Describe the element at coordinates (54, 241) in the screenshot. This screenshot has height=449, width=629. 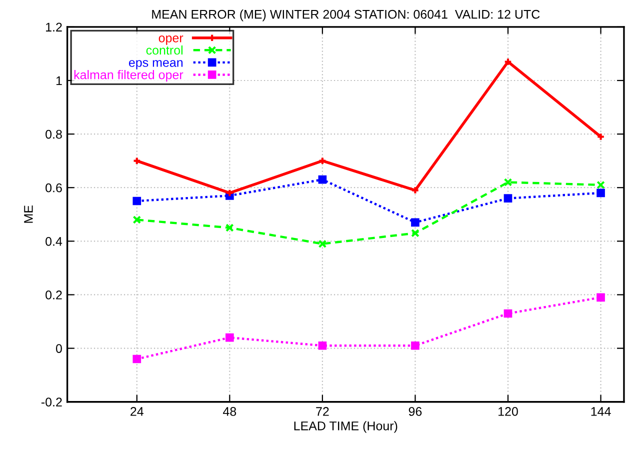
I see `y-tick-label: 0.4` at that location.